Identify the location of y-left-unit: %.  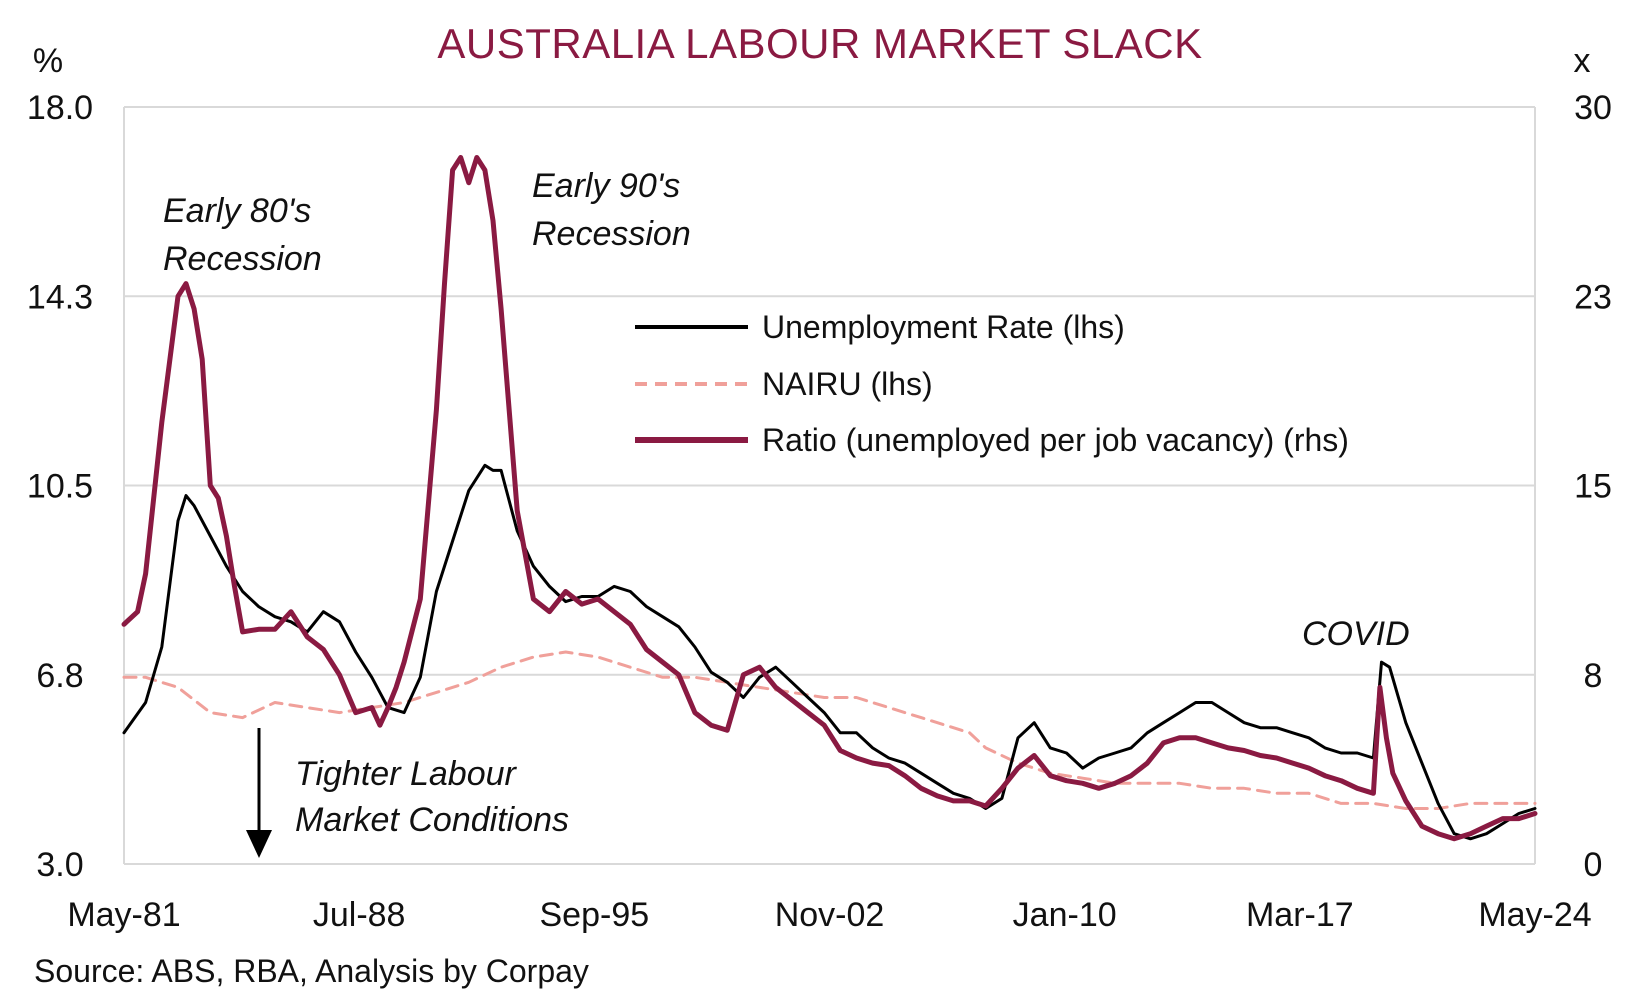
(48, 61).